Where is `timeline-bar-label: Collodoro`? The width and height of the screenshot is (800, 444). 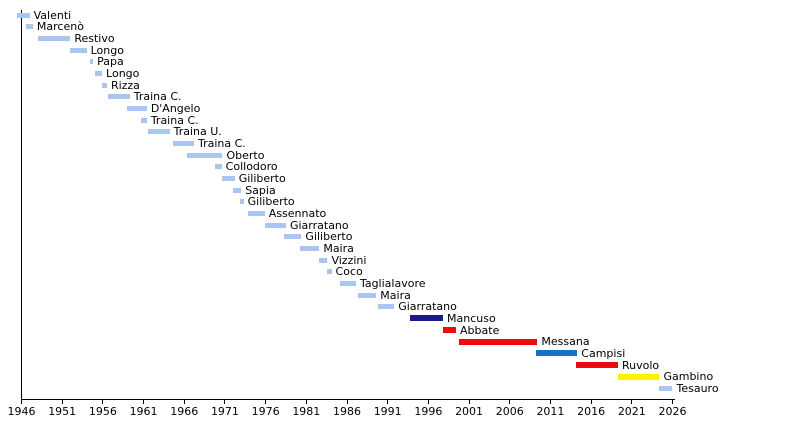 timeline-bar-label: Collodoro is located at coordinates (251, 167).